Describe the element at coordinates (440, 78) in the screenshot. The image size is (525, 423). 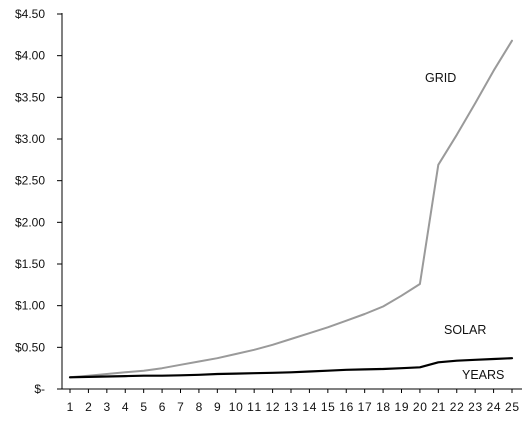
I see `annotation-grid: GRID` at that location.